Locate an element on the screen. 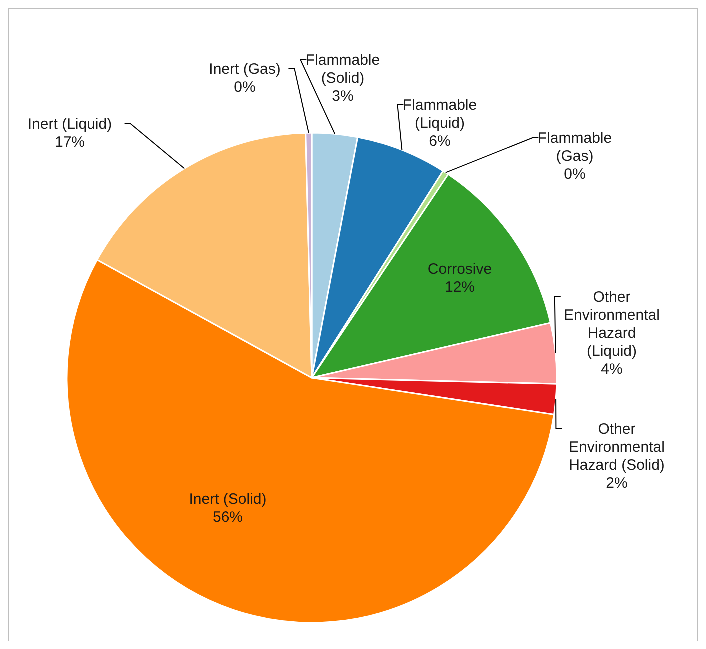 The image size is (706, 649). data-label: 3% is located at coordinates (343, 96).